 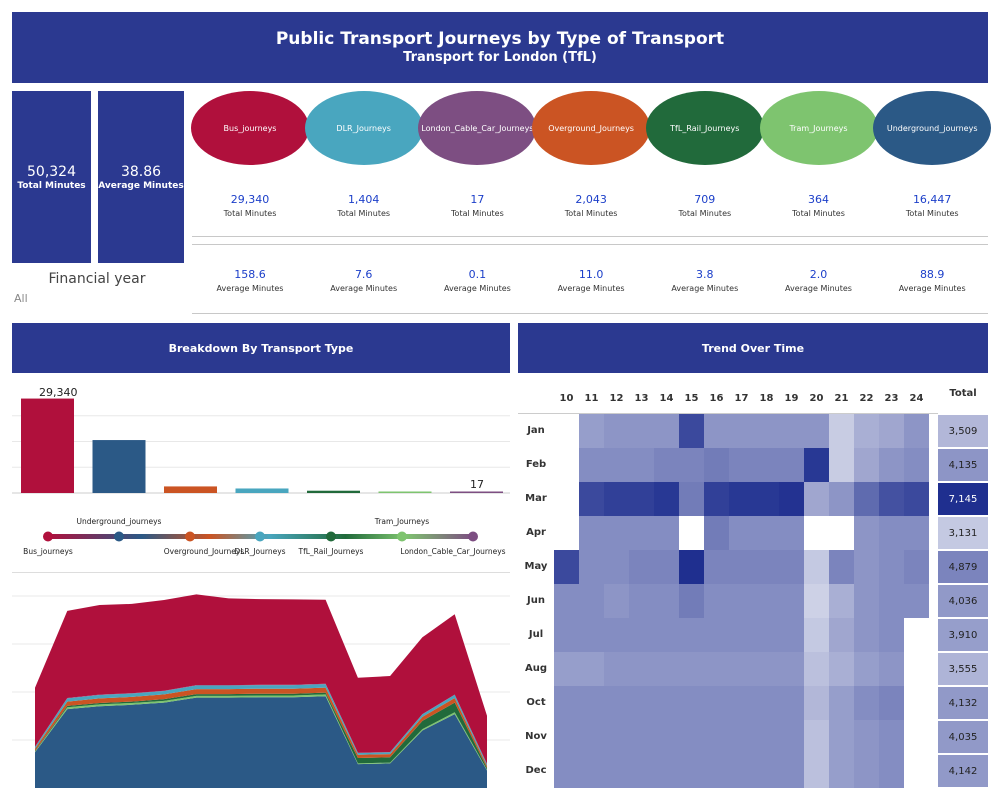 I want to click on bar-london-cable-car-journeys, so click(x=476, y=492).